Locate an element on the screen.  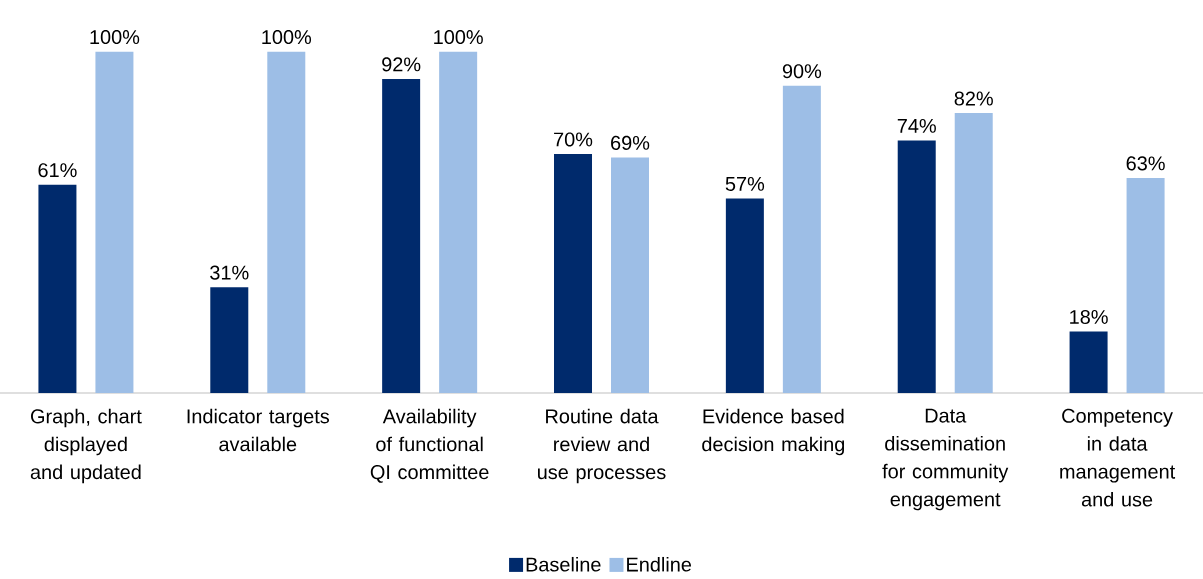
x-tick-label: Evidence based decision making is located at coordinates (773, 432).